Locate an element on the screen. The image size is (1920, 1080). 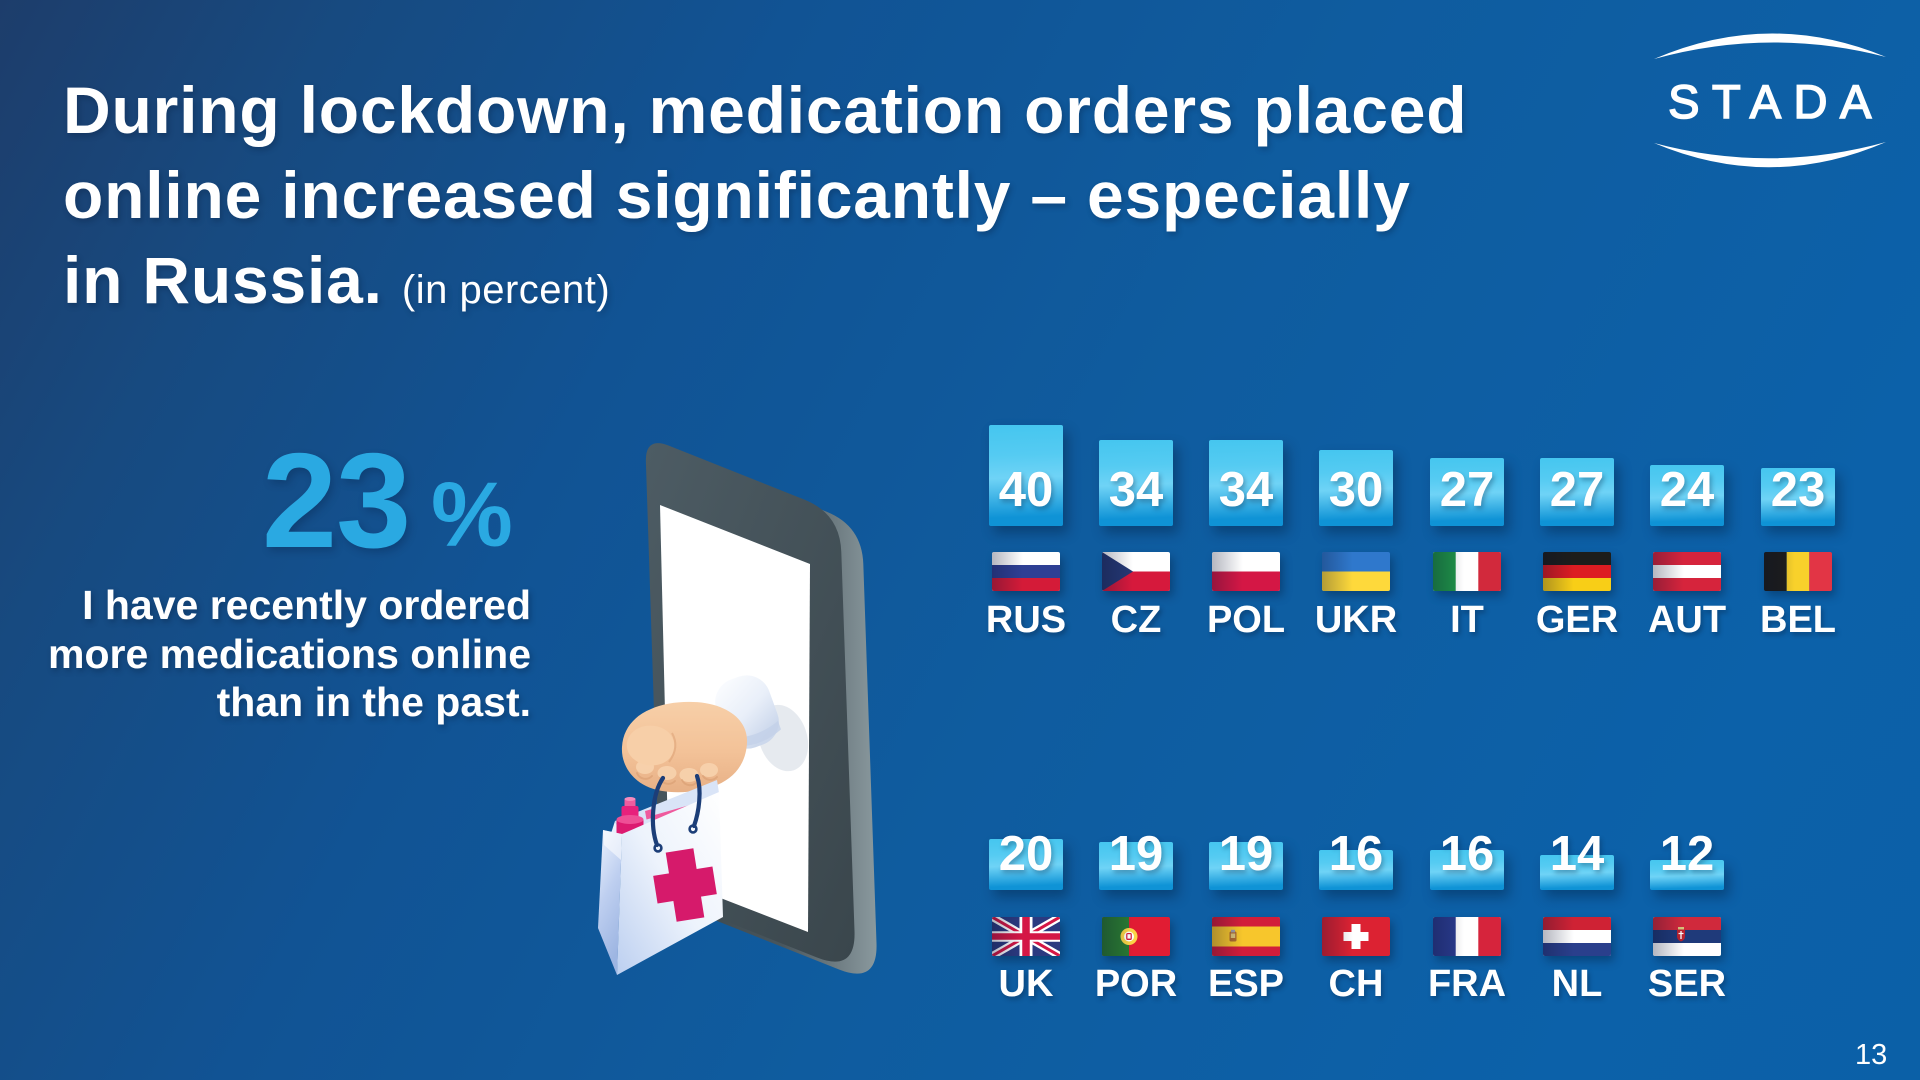
svg-text: STADA is located at coordinates (1776, 101).